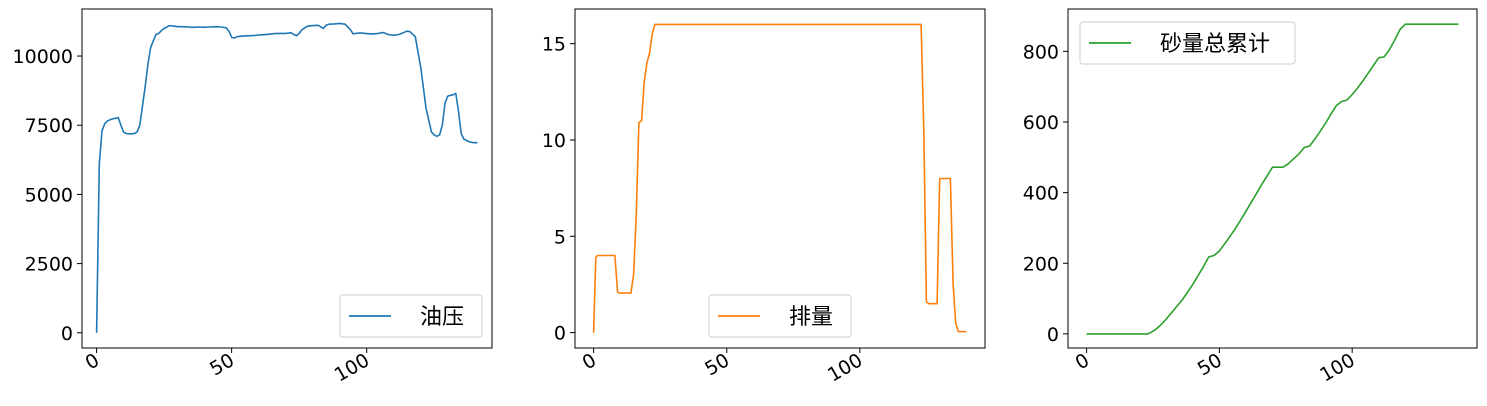 This screenshot has width=1487, height=406. I want to click on y-tick-label: 600, so click(1041, 123).